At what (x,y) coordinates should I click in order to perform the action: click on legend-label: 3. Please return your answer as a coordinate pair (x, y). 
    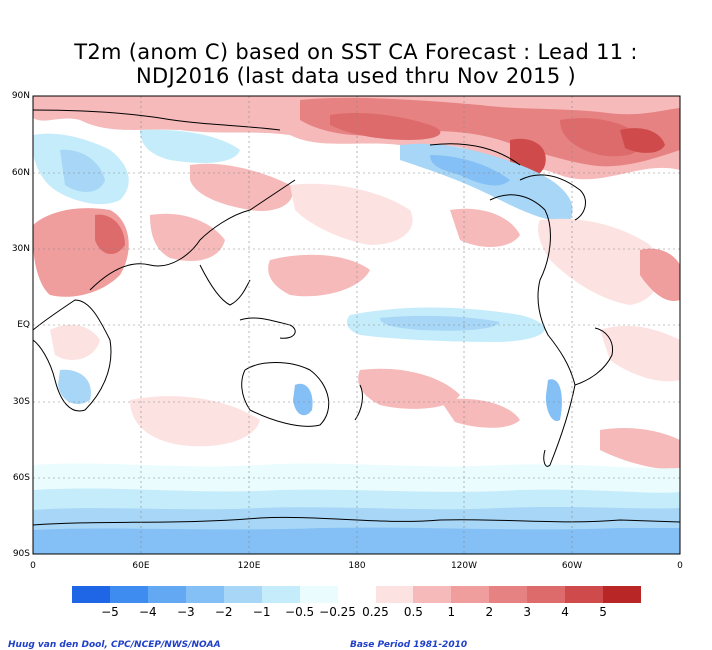
    Looking at the image, I should click on (527, 612).